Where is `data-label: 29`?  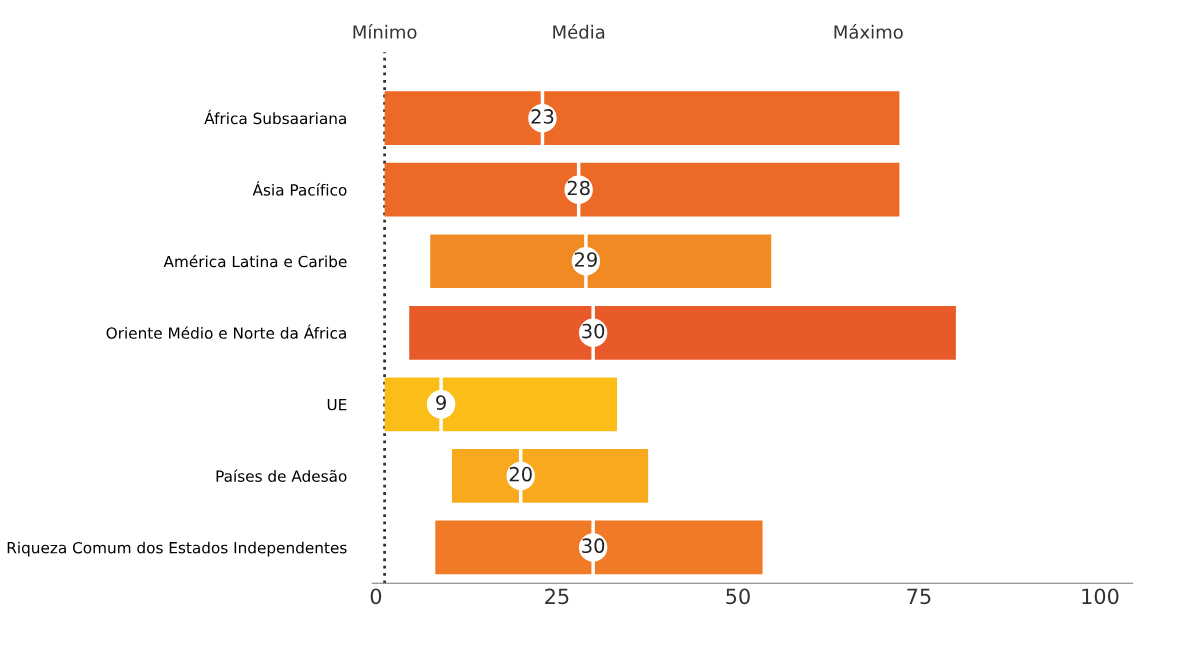 data-label: 29 is located at coordinates (585, 259).